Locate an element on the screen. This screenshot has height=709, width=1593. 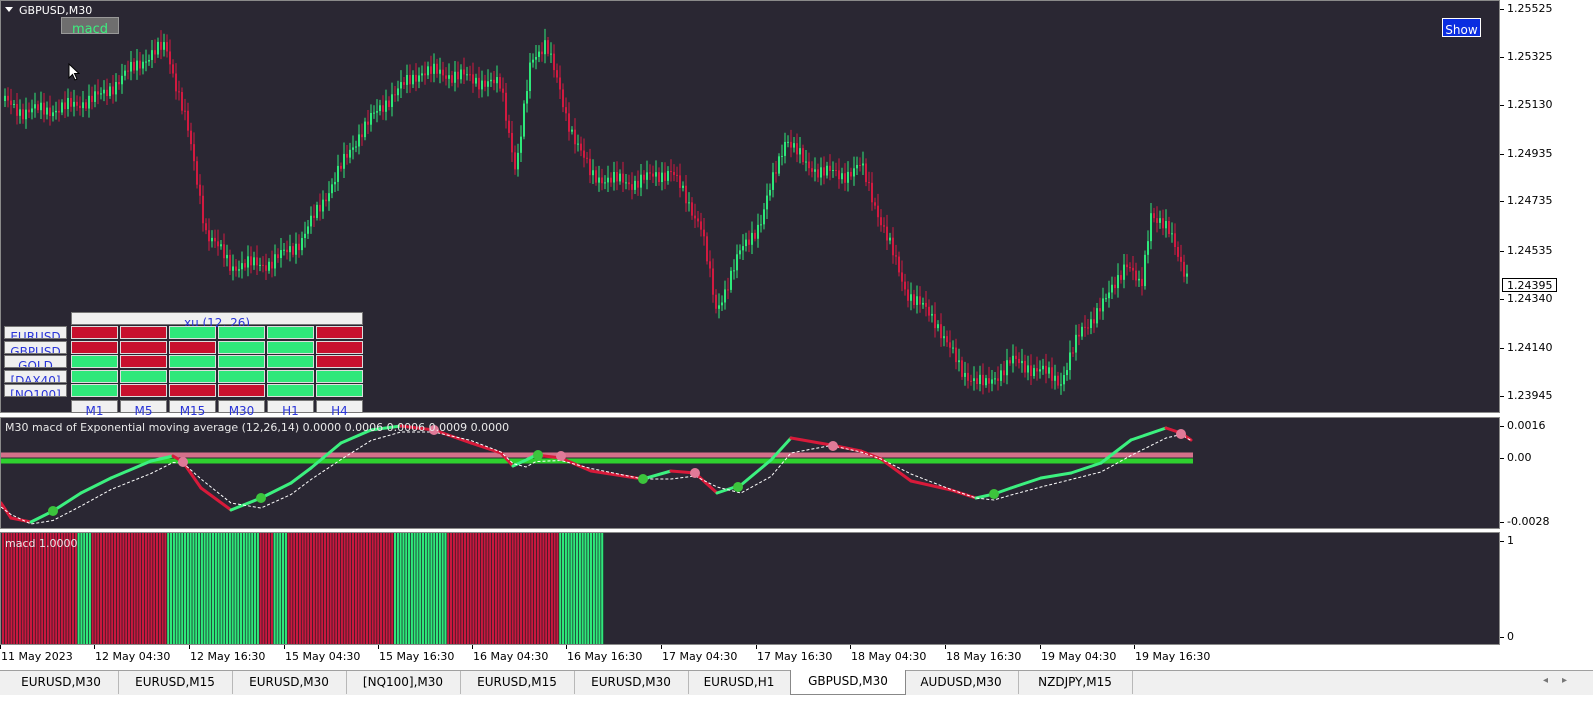
chart-tab: NZDJPY,M15 is located at coordinates (1075, 682).